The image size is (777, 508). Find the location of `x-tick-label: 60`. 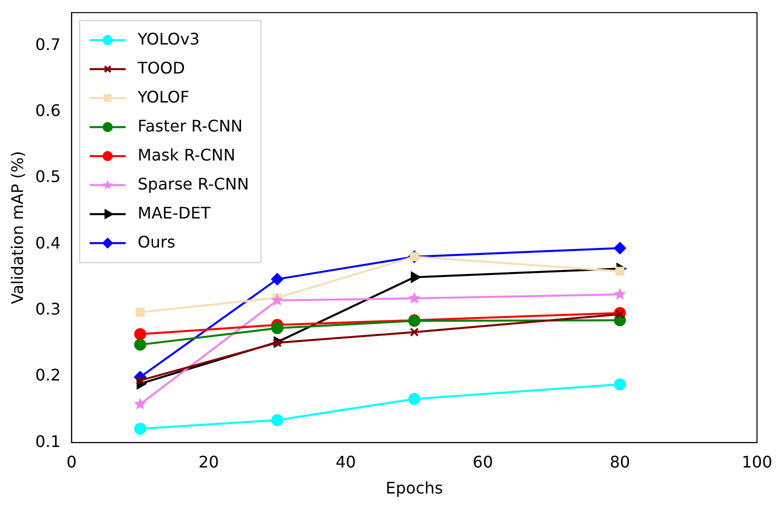

x-tick-label: 60 is located at coordinates (483, 462).